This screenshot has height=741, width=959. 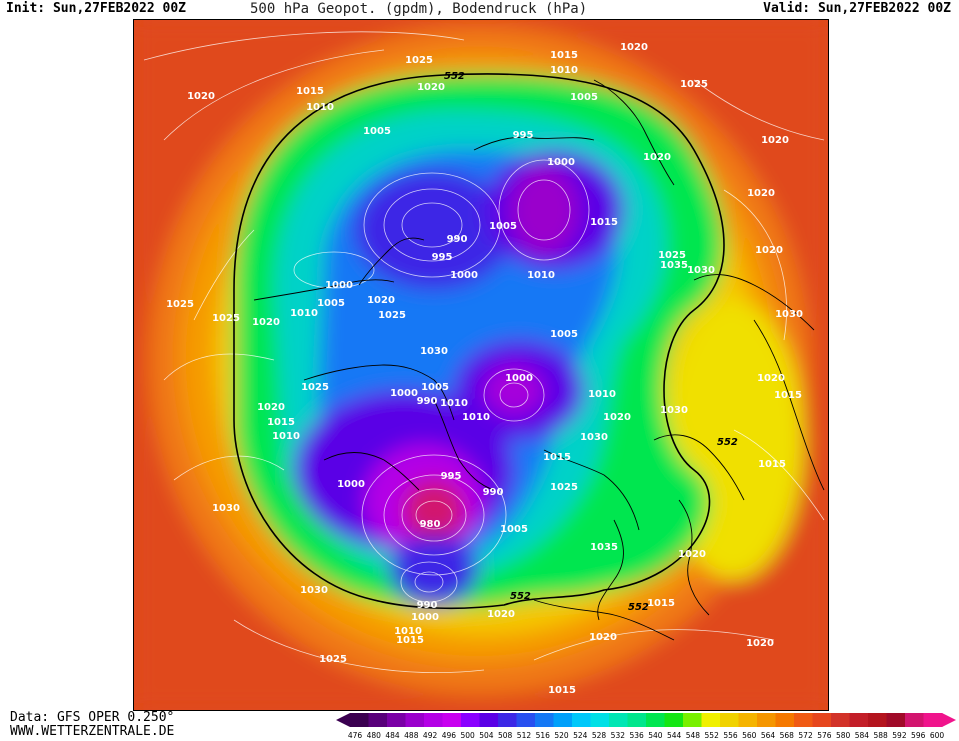 What do you see at coordinates (449, 735) in the screenshot?
I see `color-scale-tick-label: 496` at bounding box center [449, 735].